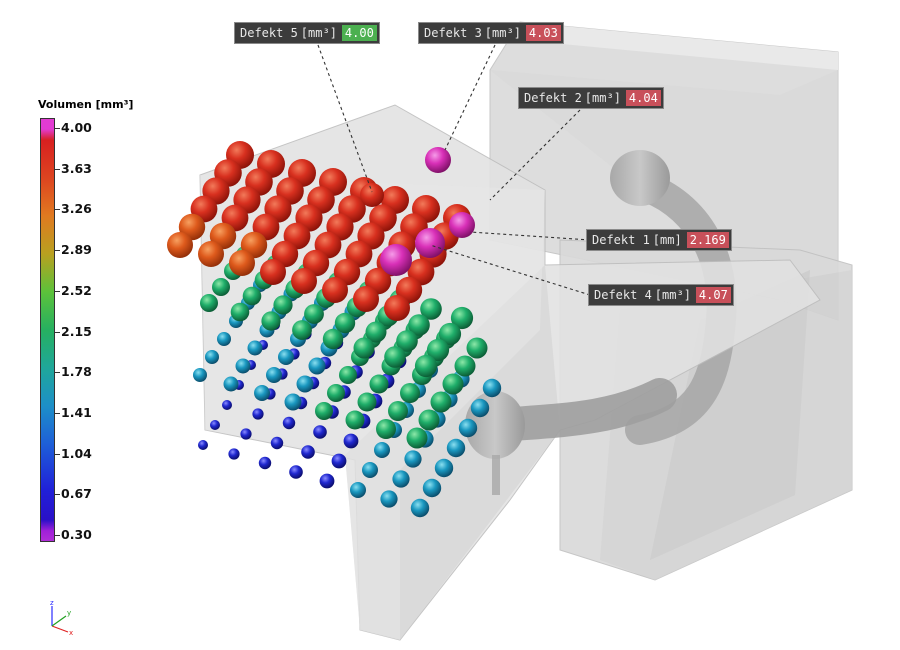  Describe the element at coordinates (76, 331) in the screenshot. I see `legend-tick-label: 2.15` at that location.